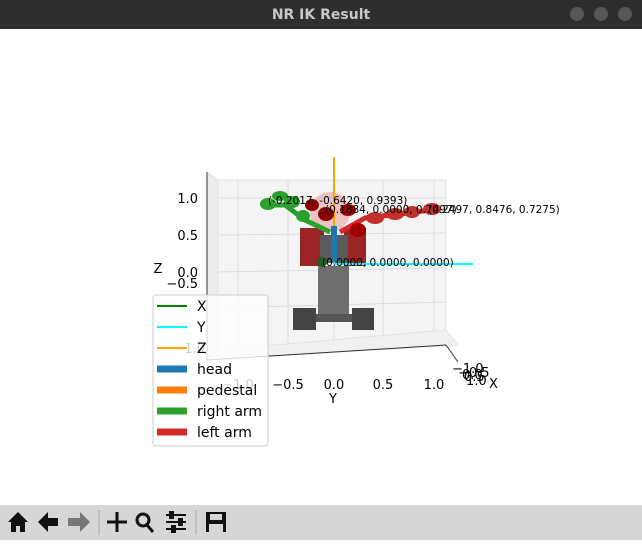  Describe the element at coordinates (321, 522) in the screenshot. I see `toolbar` at that location.